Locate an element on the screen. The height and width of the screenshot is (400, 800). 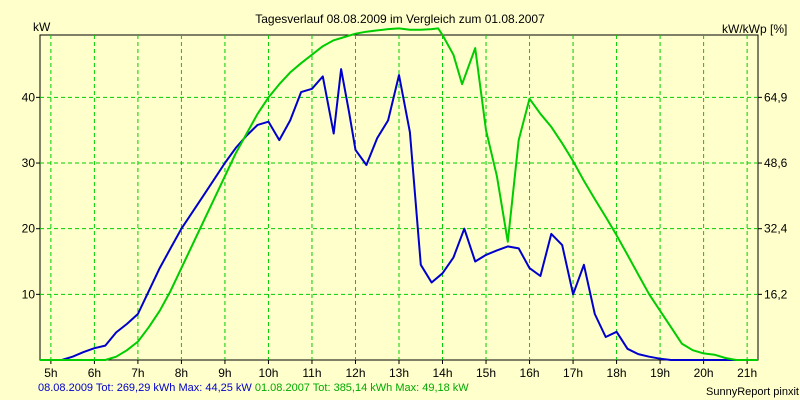
x-tick-label: 16h is located at coordinates (530, 373).